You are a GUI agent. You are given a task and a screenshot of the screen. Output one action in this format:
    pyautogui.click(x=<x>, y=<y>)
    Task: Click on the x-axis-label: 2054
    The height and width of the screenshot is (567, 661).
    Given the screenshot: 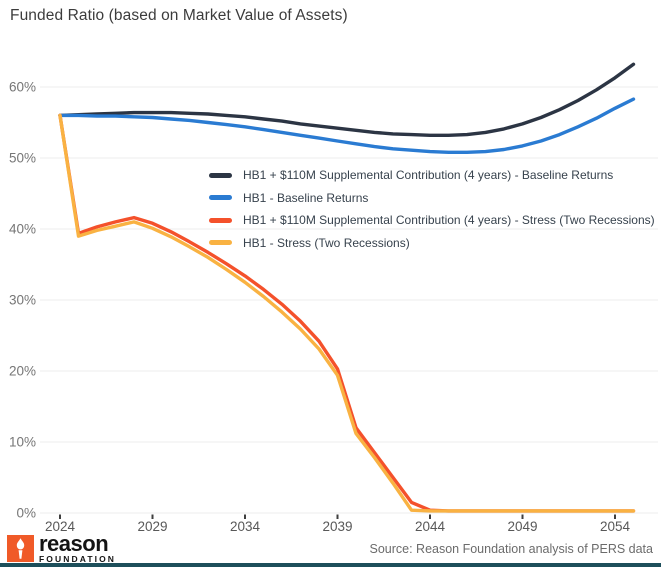 What is the action you would take?
    pyautogui.click(x=615, y=526)
    